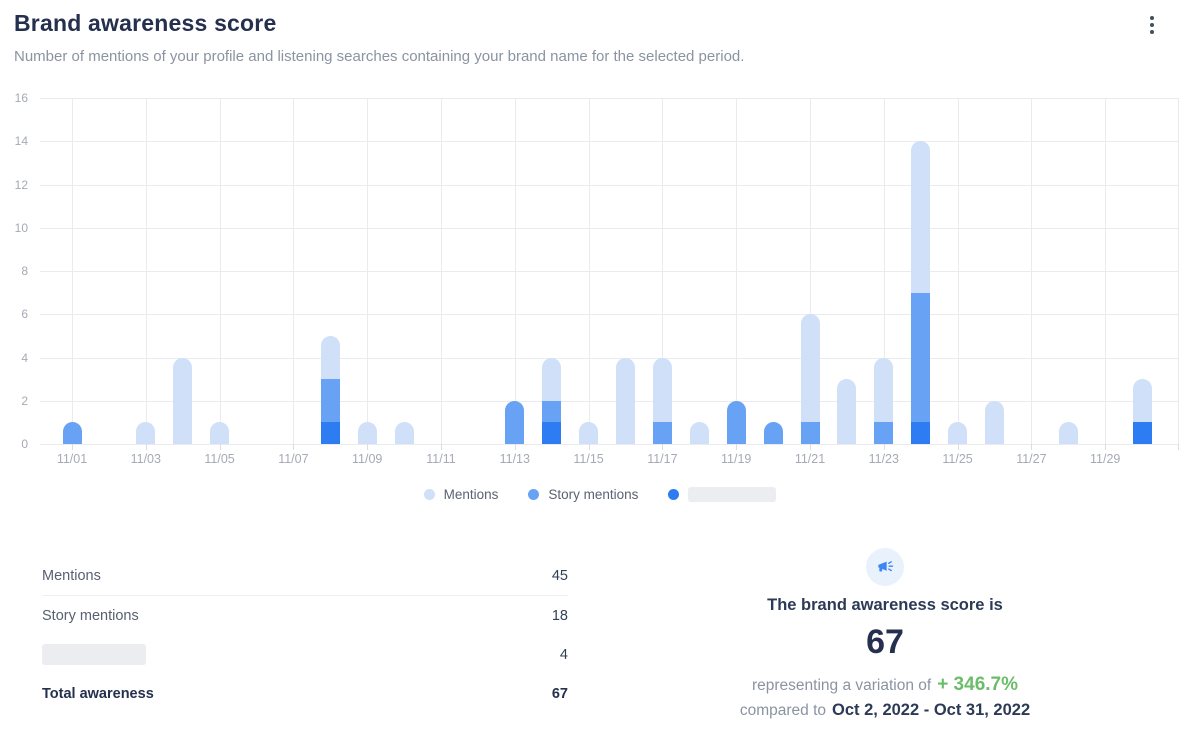 Image resolution: width=1200 pixels, height=734 pixels. I want to click on bar-11/18, so click(699, 433).